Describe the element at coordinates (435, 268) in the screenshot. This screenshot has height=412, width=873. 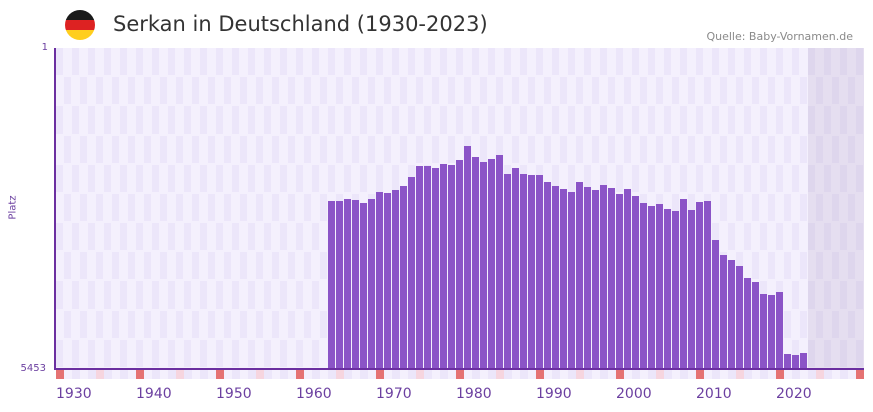
I see `bar-1977` at that location.